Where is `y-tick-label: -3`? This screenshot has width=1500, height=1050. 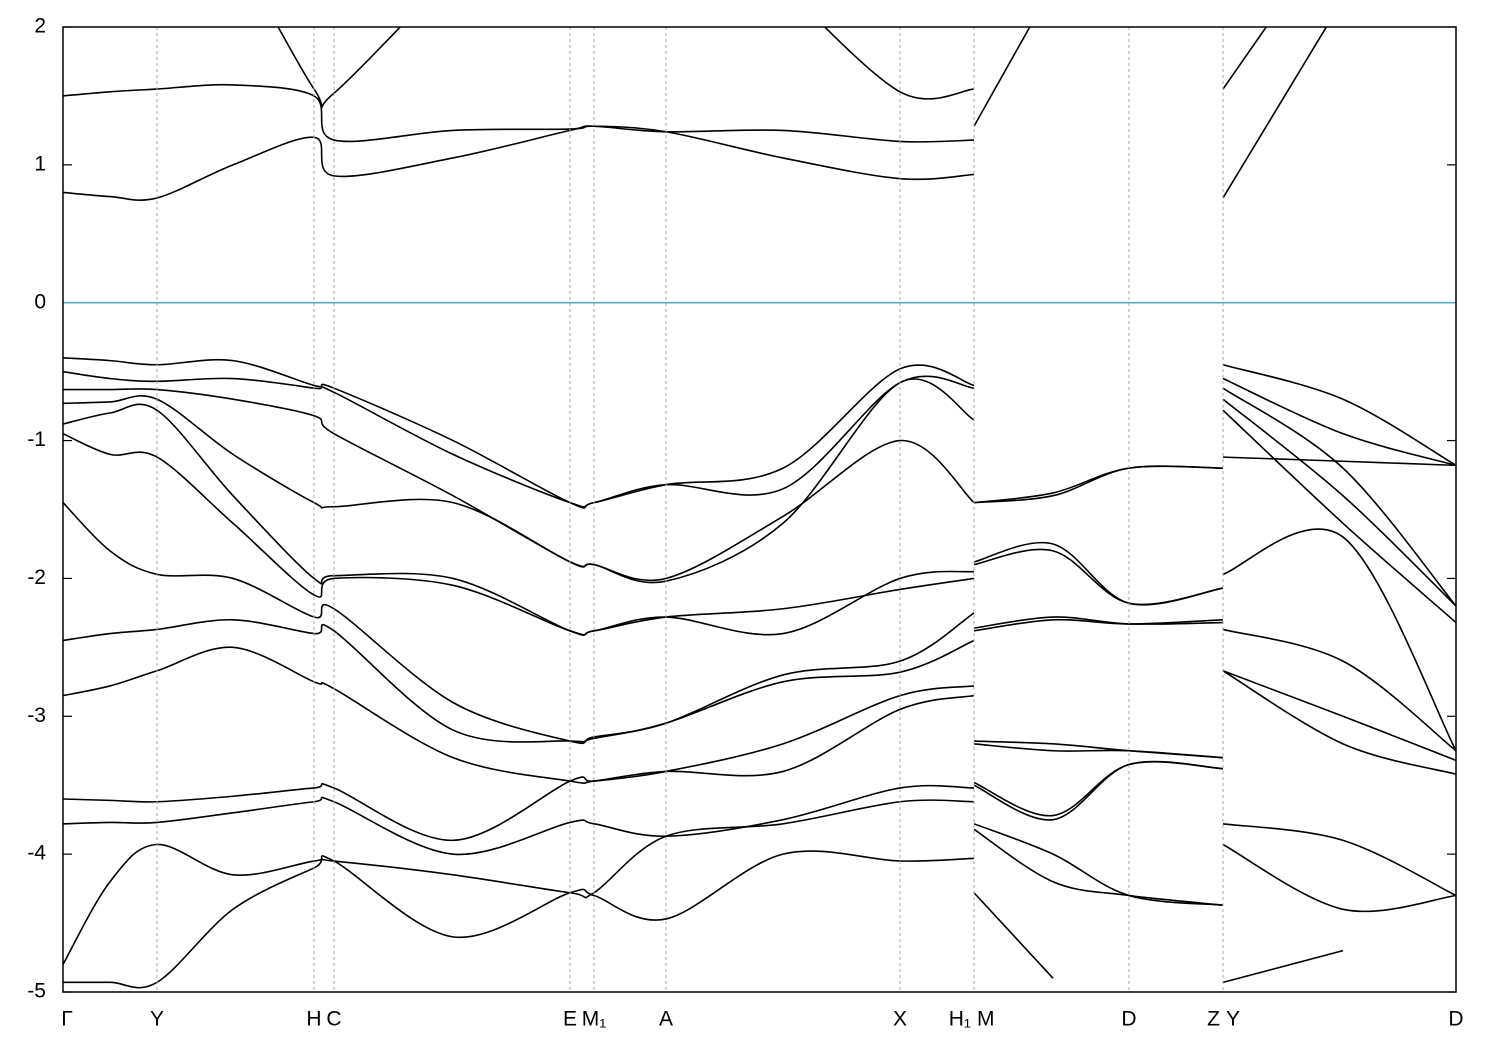 y-tick-label: -3 is located at coordinates (36, 715).